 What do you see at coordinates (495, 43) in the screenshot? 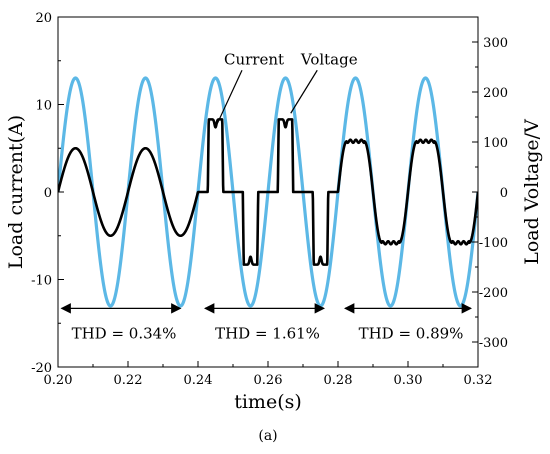
I see `y-right-tick-label: 300` at bounding box center [495, 43].